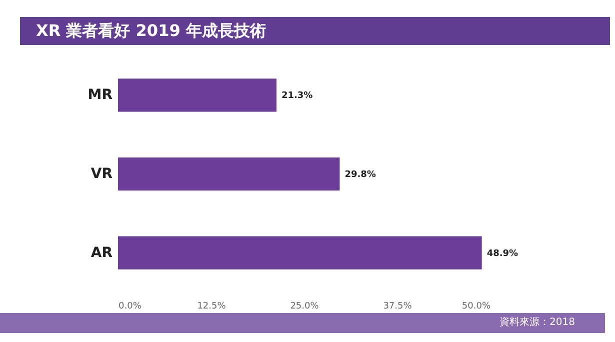  What do you see at coordinates (130, 307) in the screenshot?
I see `x-tick-label: 0.0%` at bounding box center [130, 307].